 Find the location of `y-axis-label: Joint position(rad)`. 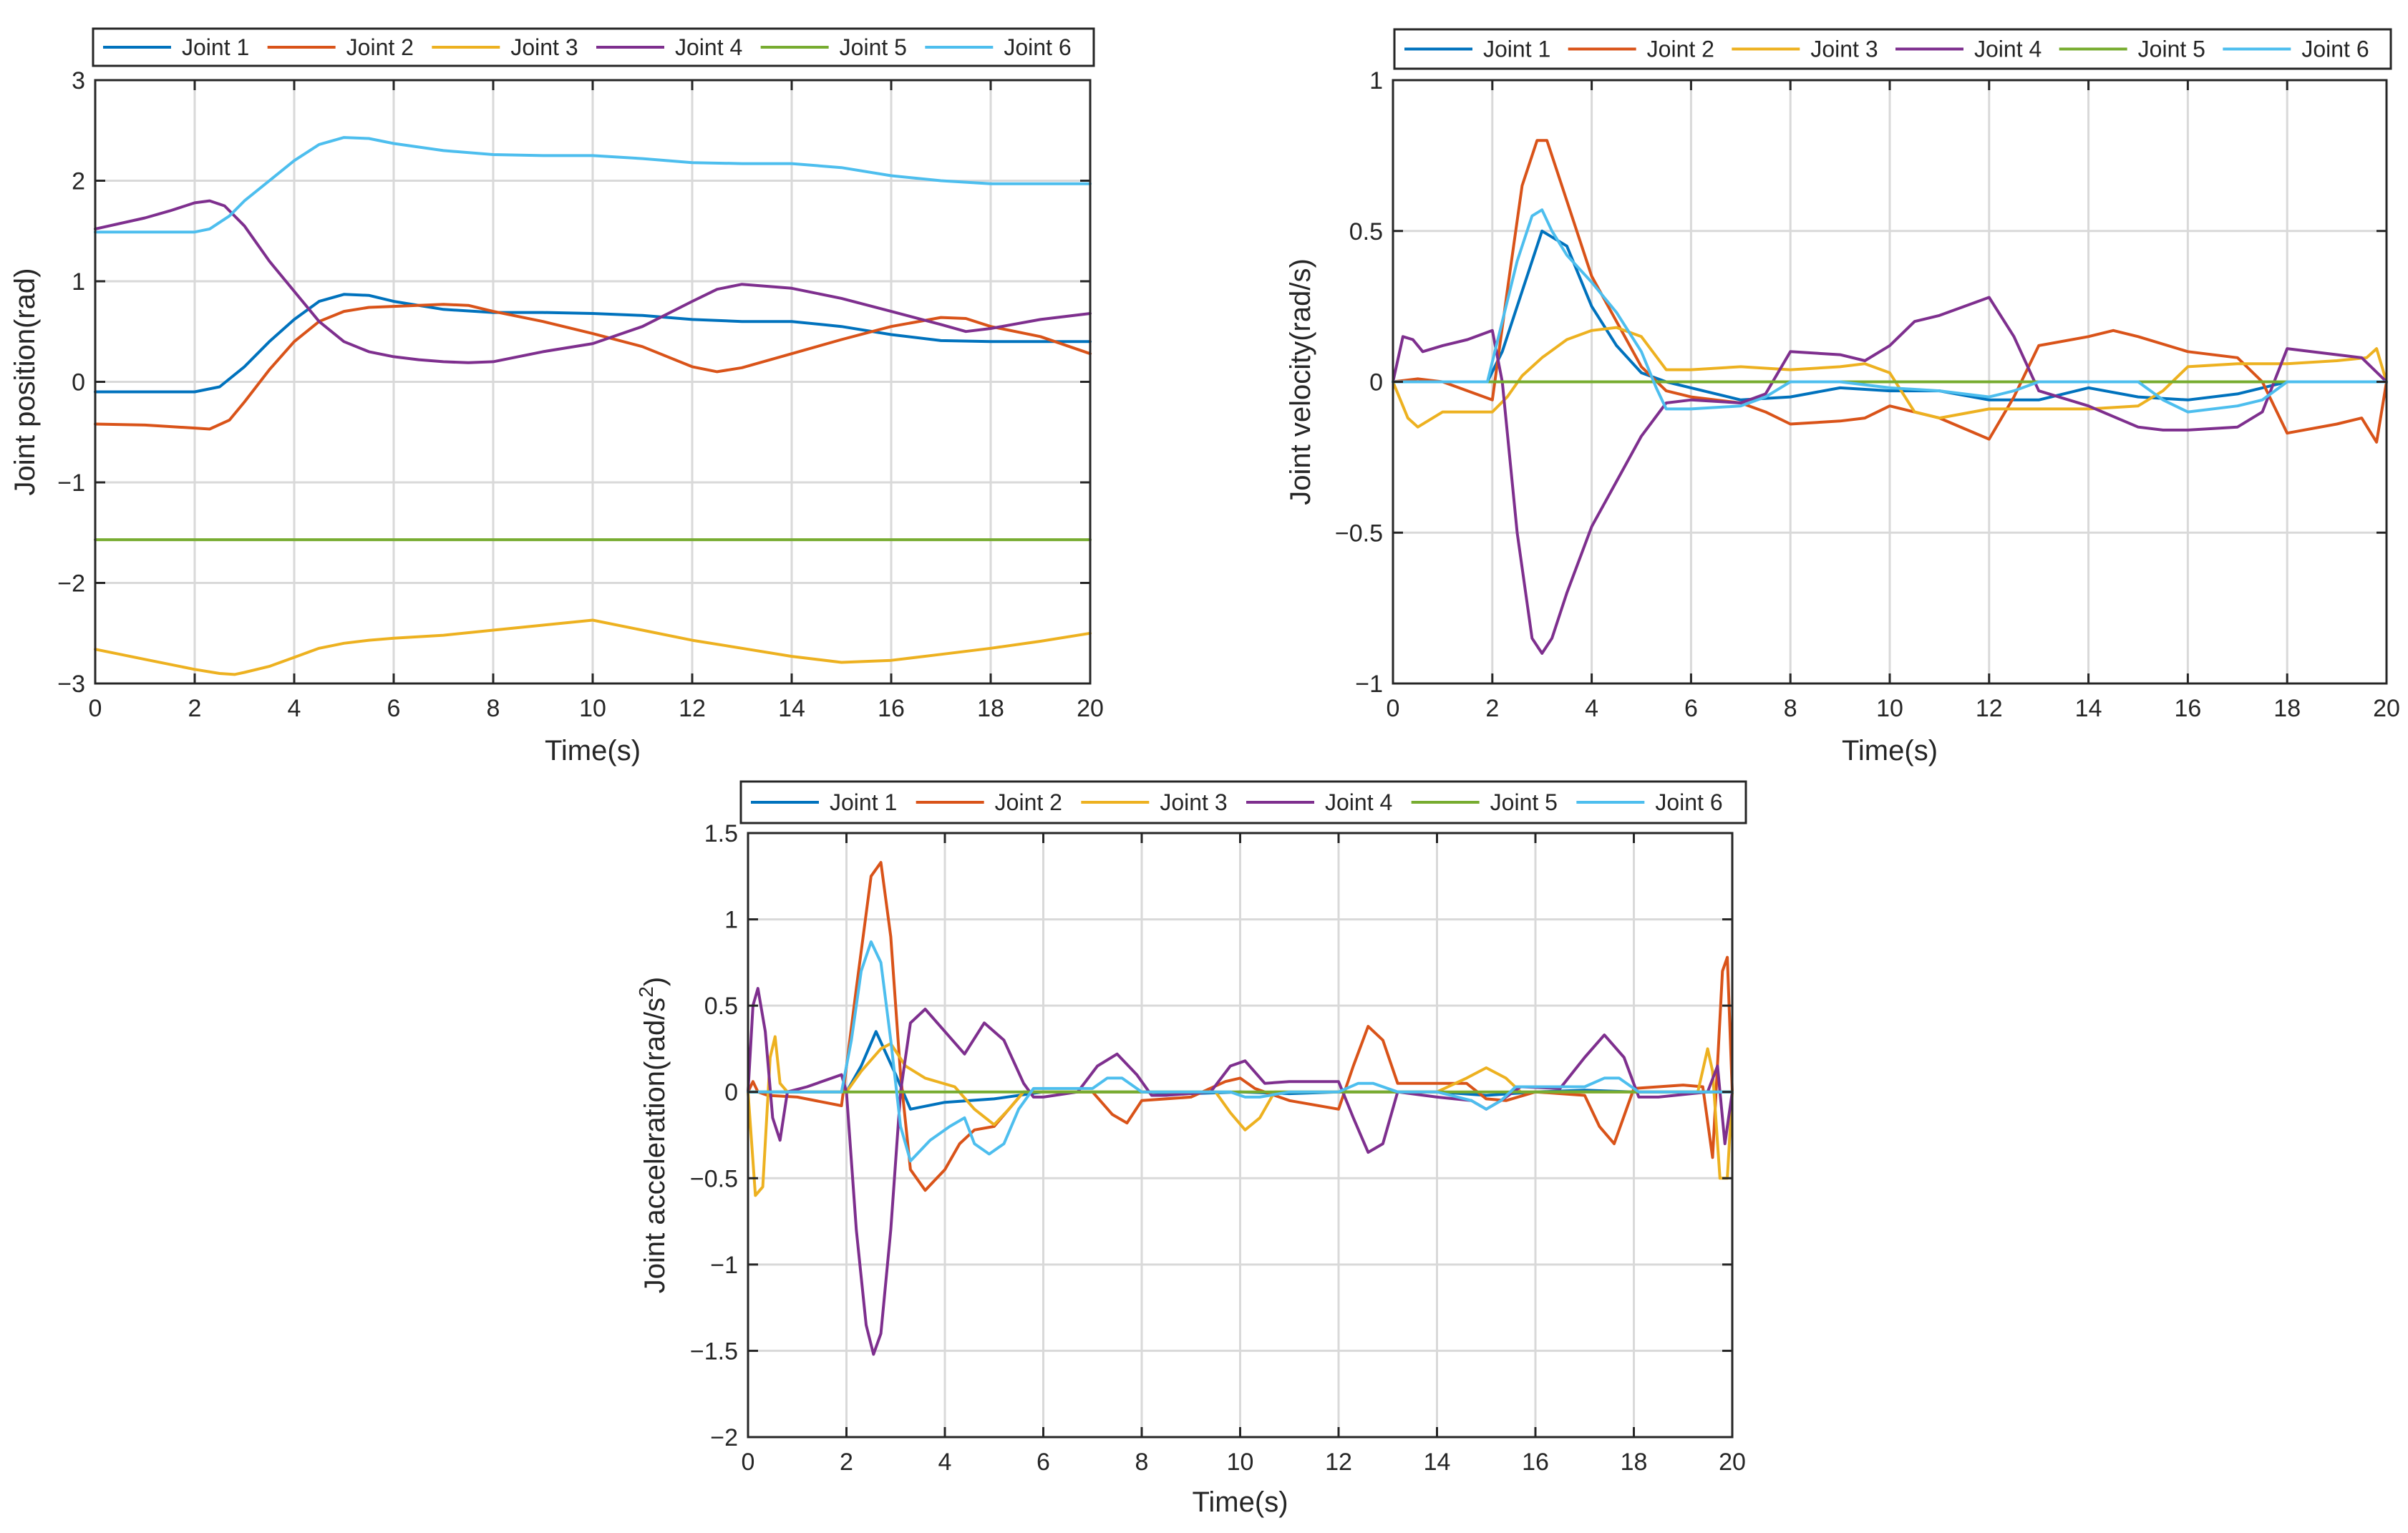

y-axis-label: Joint position(rad) is located at coordinates (25, 382).